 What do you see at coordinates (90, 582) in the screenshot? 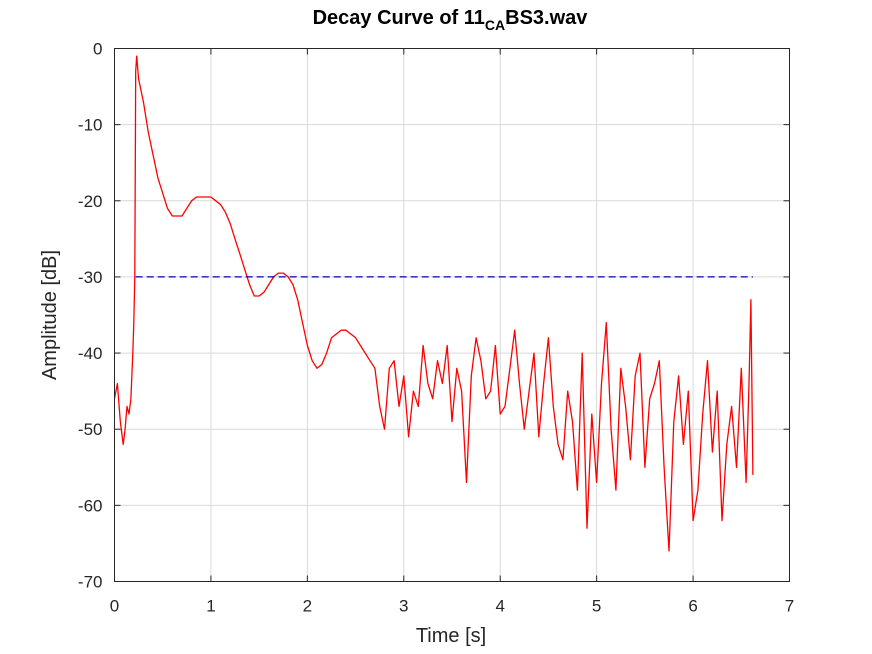
I see `y-tick-label: -70` at bounding box center [90, 582].